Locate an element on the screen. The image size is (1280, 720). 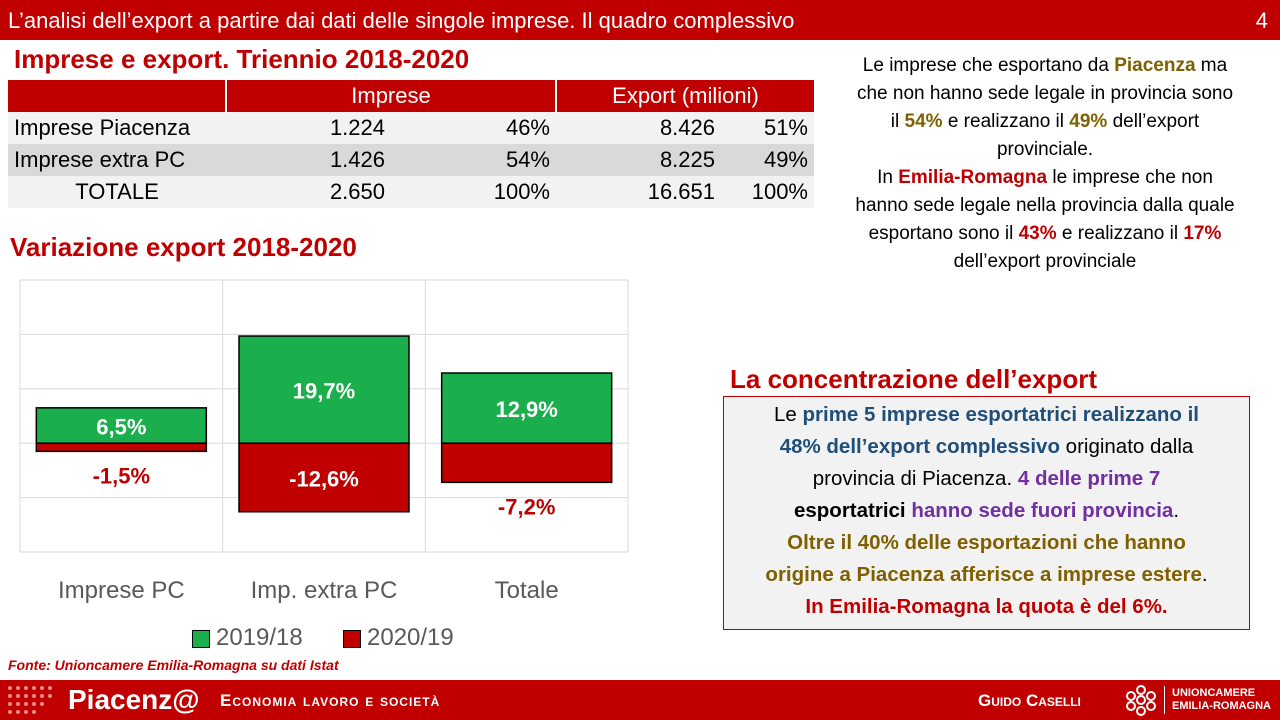
text-run: esportatrici is located at coordinates (849, 510).